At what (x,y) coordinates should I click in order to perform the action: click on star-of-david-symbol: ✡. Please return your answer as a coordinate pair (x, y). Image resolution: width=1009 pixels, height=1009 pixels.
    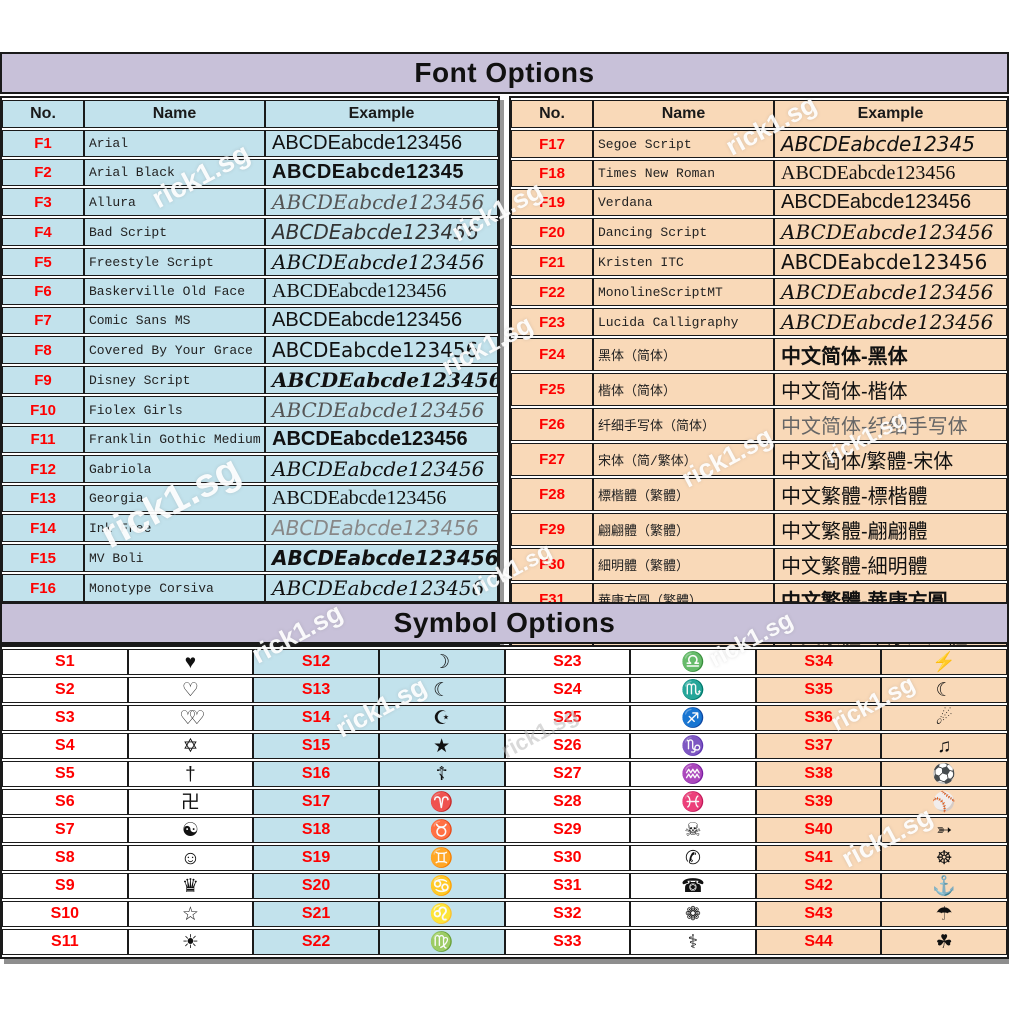
    Looking at the image, I should click on (190, 746).